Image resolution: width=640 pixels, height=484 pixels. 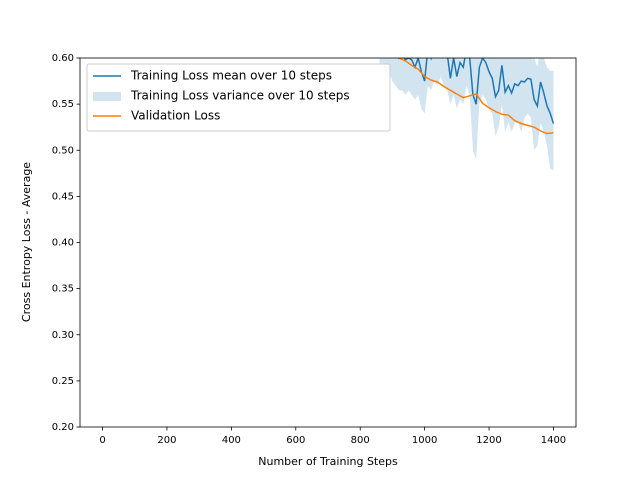 What do you see at coordinates (63, 58) in the screenshot?
I see `y-tick-label: 0.60` at bounding box center [63, 58].